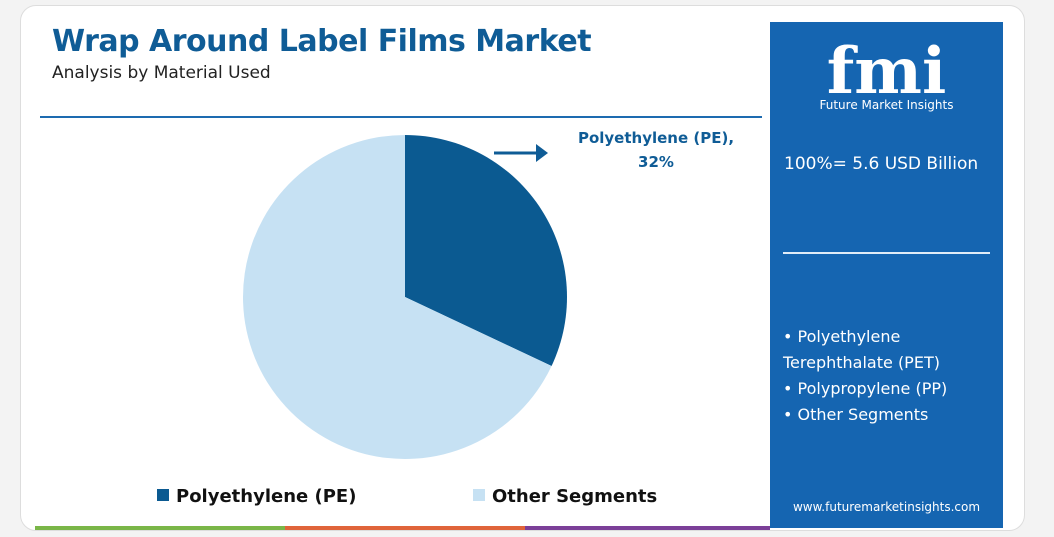  What do you see at coordinates (886, 105) in the screenshot?
I see `brand-name: Future Market Insights` at bounding box center [886, 105].